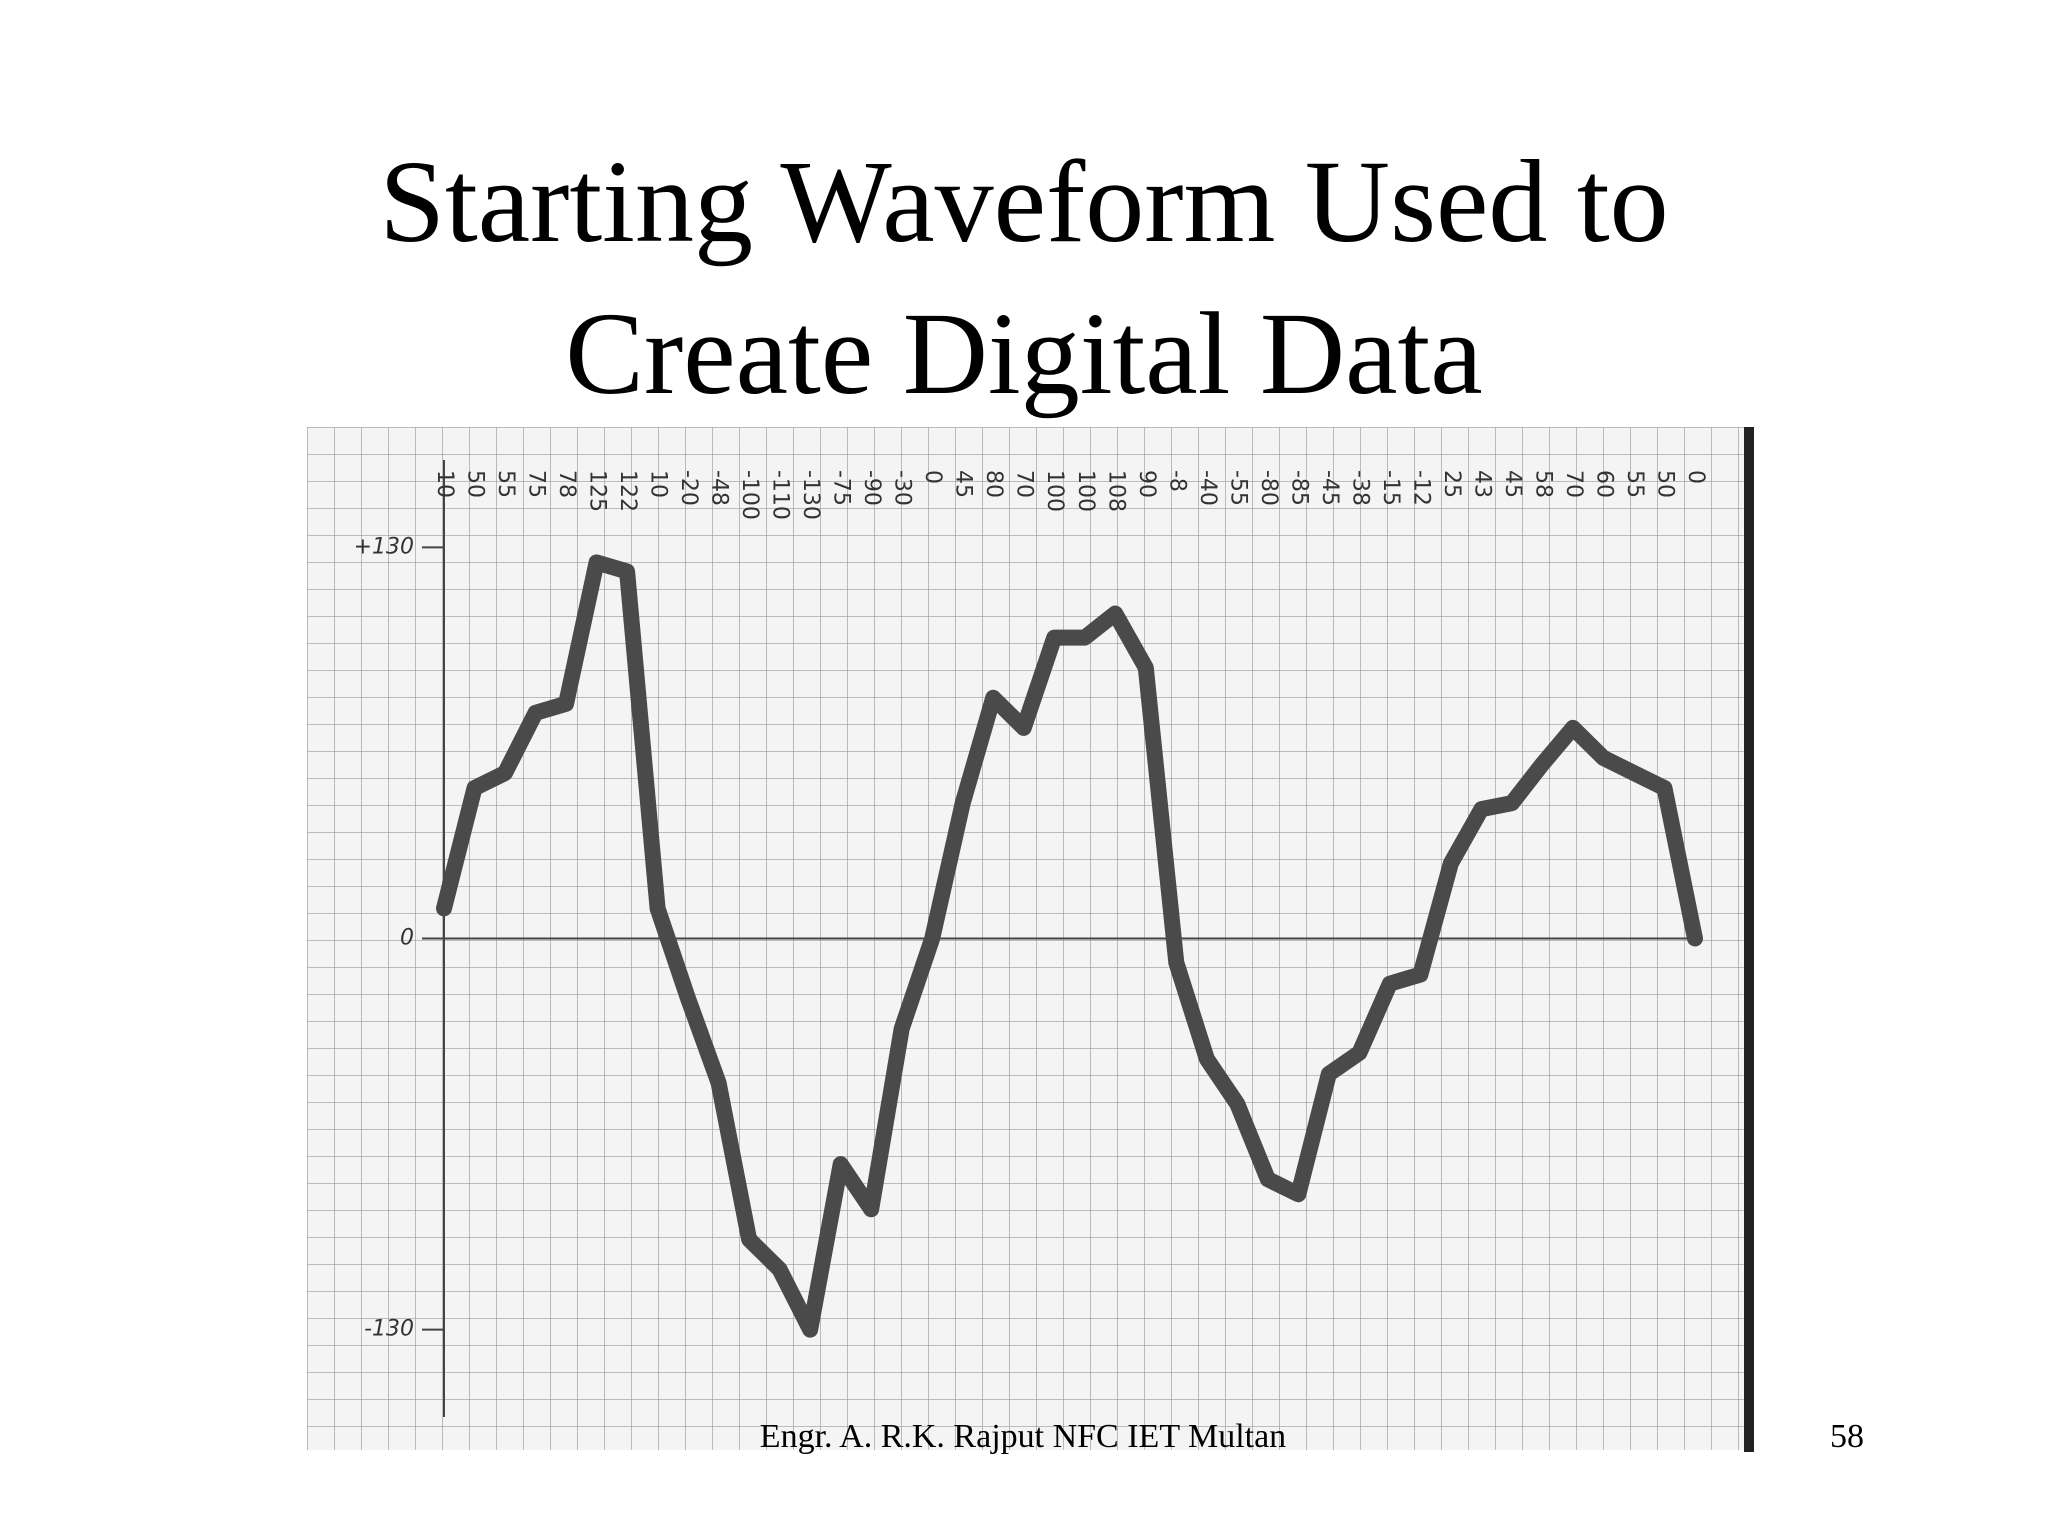 The width and height of the screenshot is (2048, 1536). I want to click on y-tick-label: 0, so click(407, 938).